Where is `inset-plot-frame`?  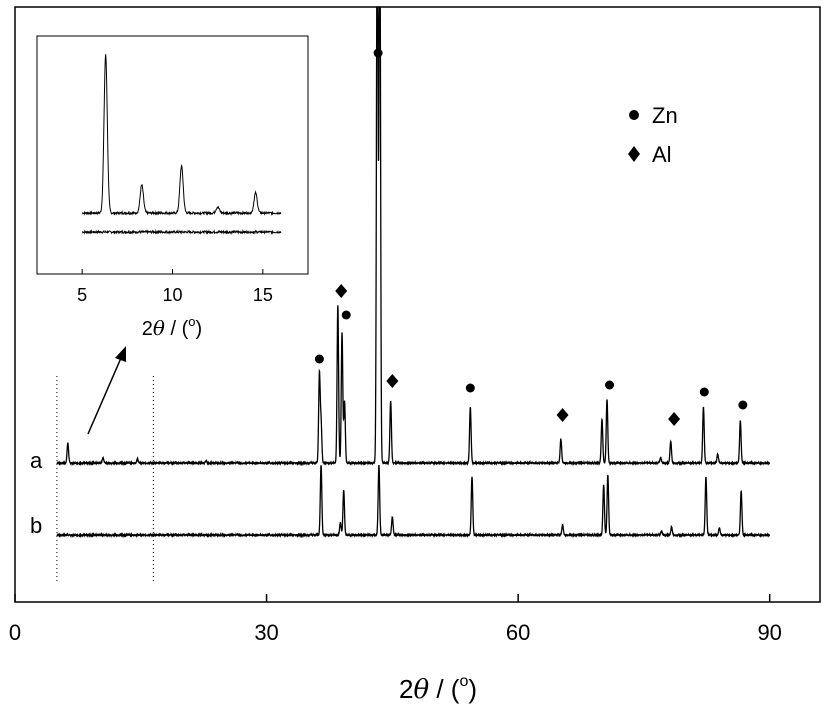
inset-plot-frame is located at coordinates (172, 155).